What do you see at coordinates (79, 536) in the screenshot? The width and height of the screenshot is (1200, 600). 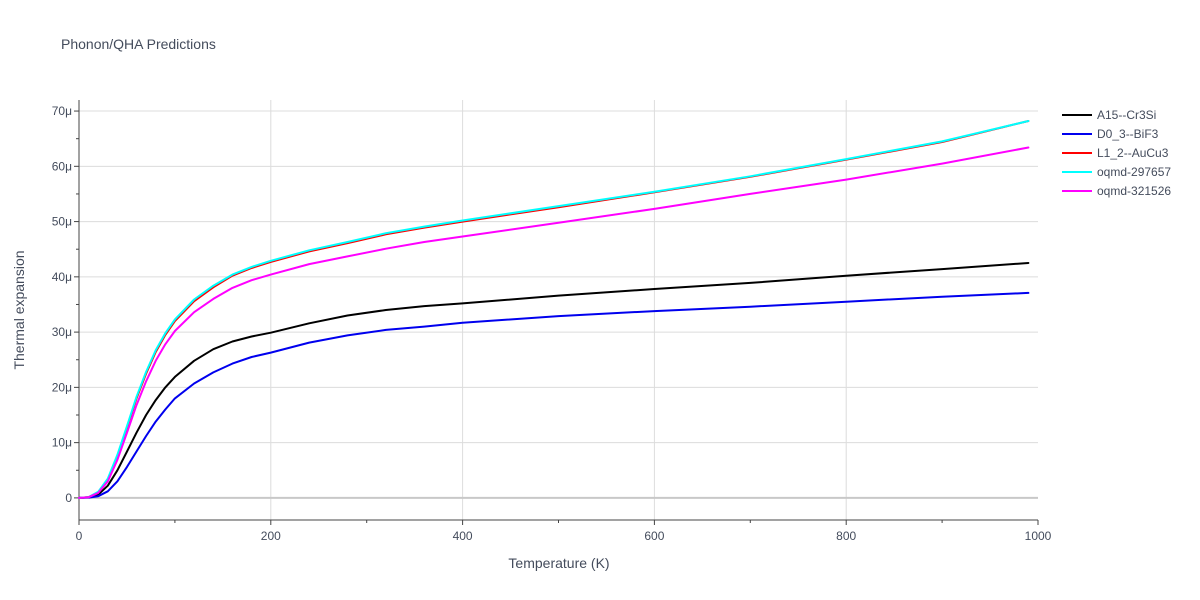 I see `x-tick-label: 0` at bounding box center [79, 536].